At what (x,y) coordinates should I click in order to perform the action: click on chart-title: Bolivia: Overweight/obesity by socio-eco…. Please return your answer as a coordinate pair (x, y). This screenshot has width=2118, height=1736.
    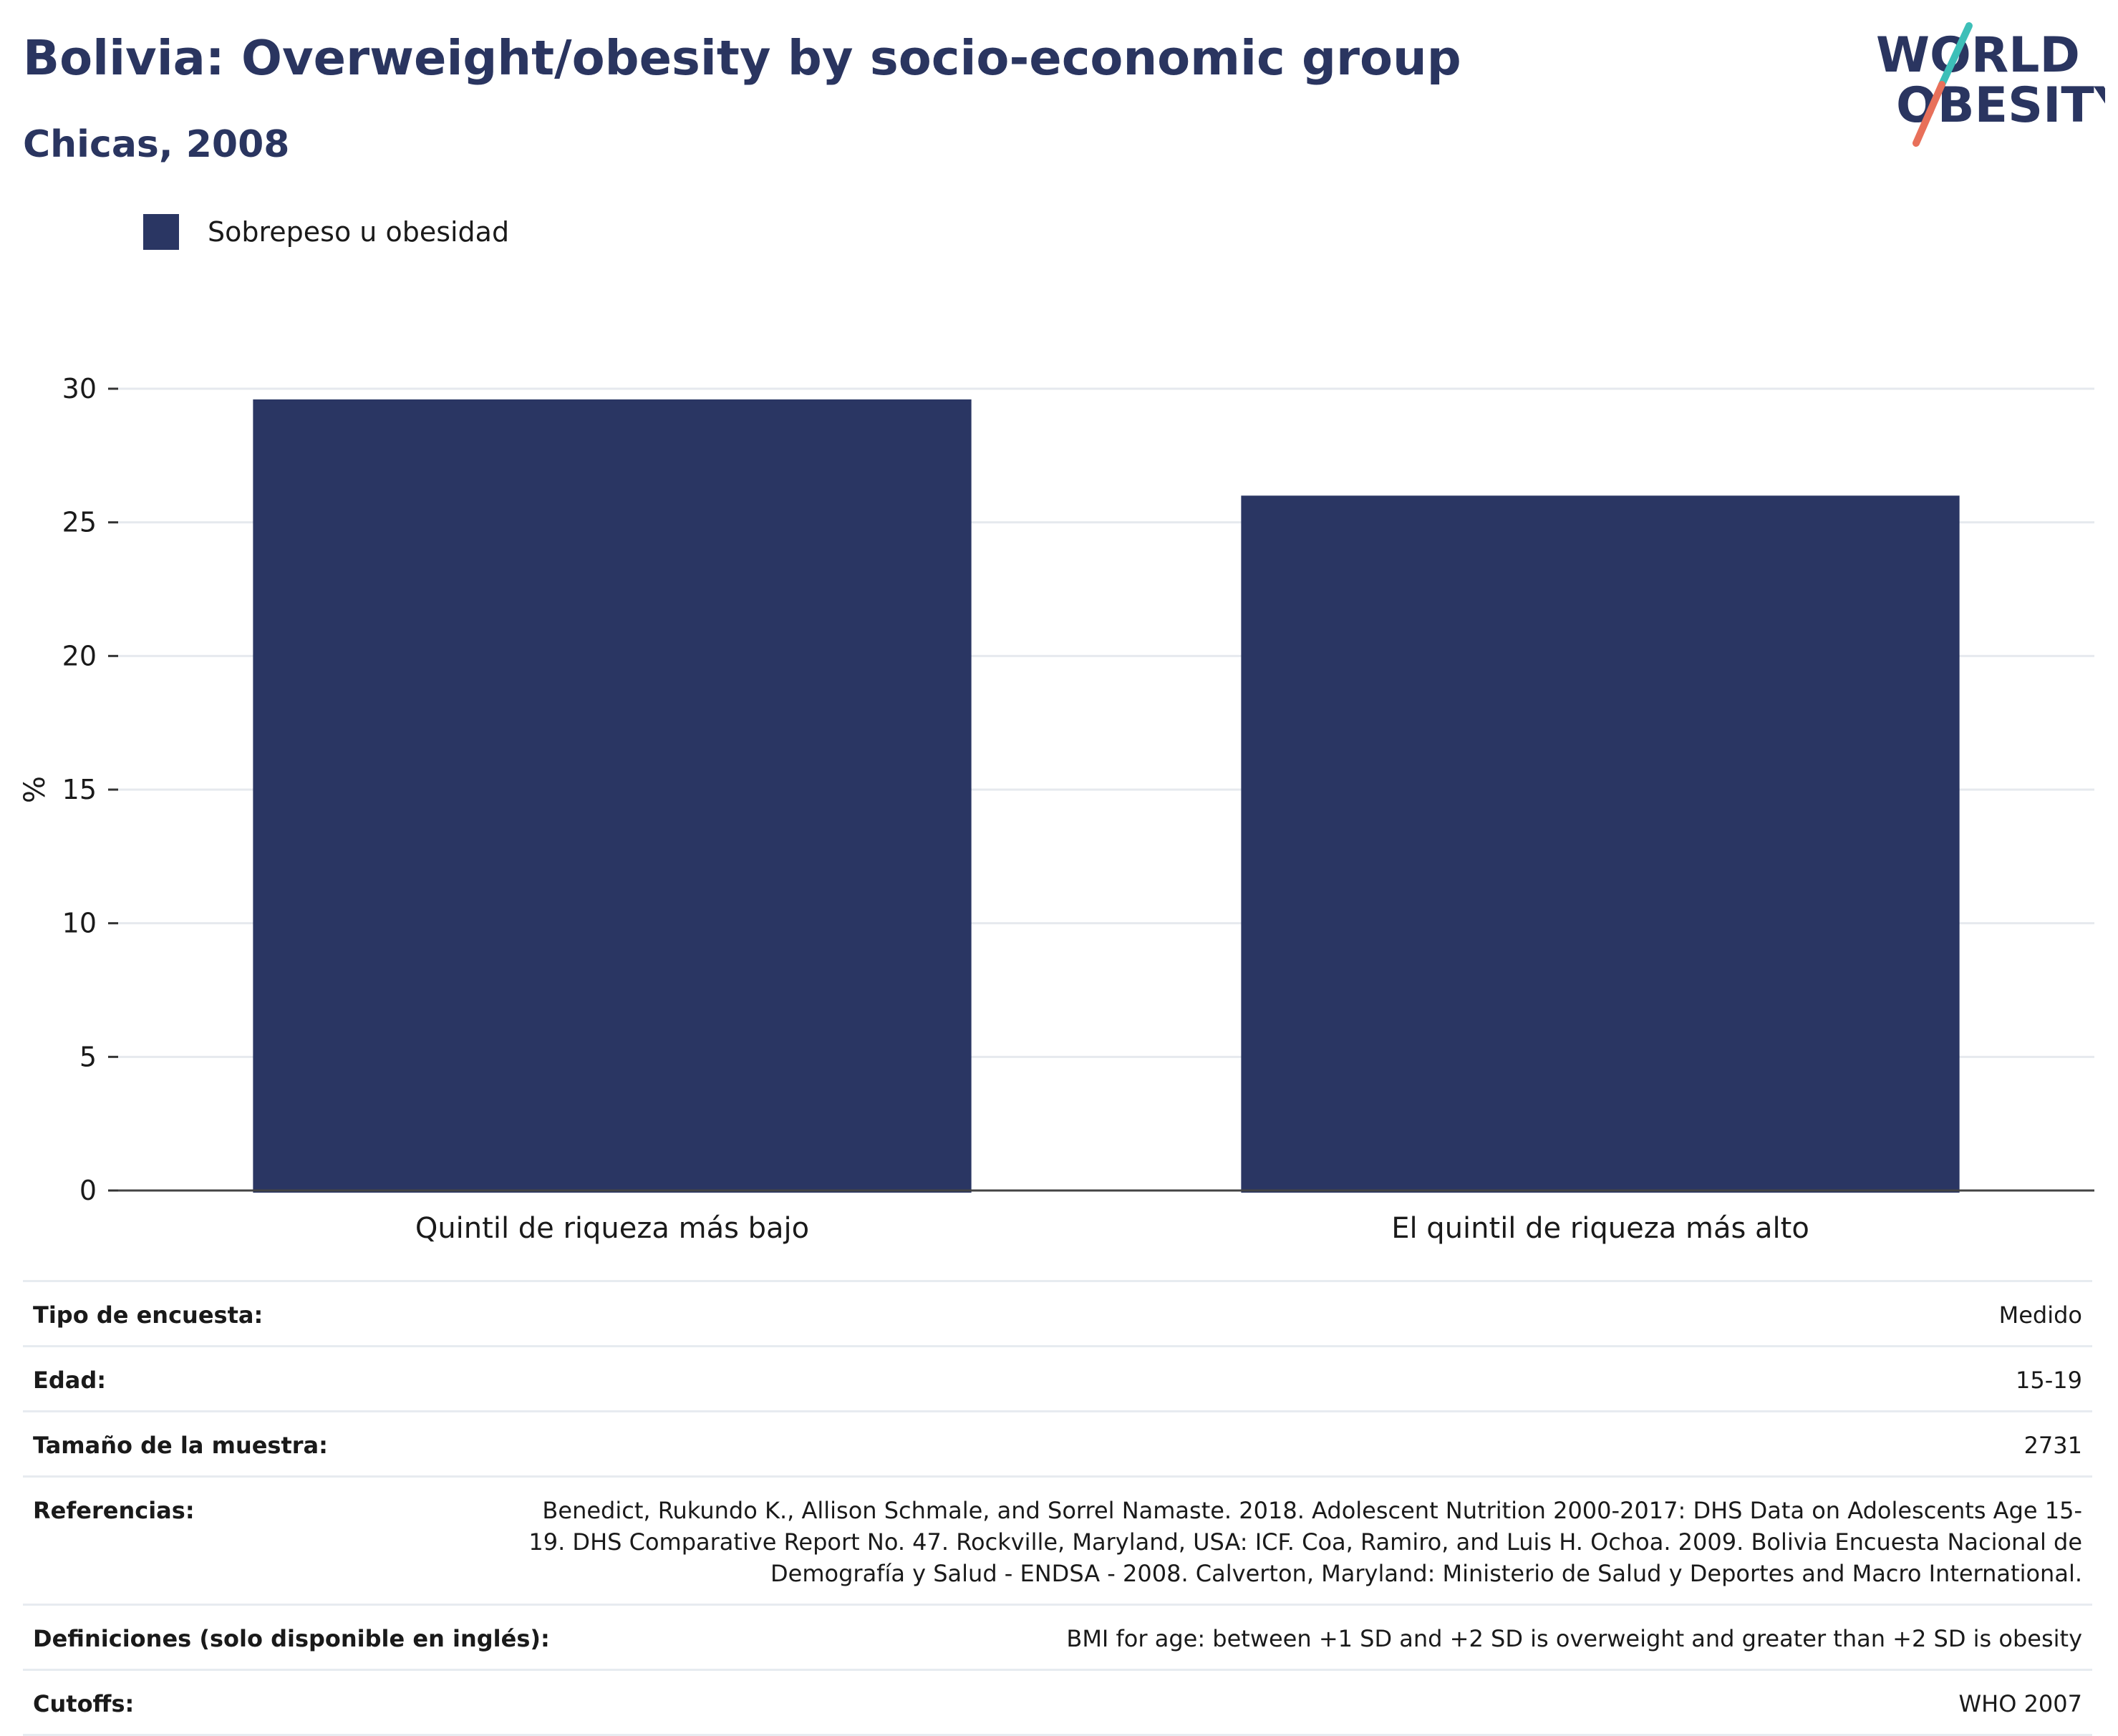
    Looking at the image, I should click on (742, 58).